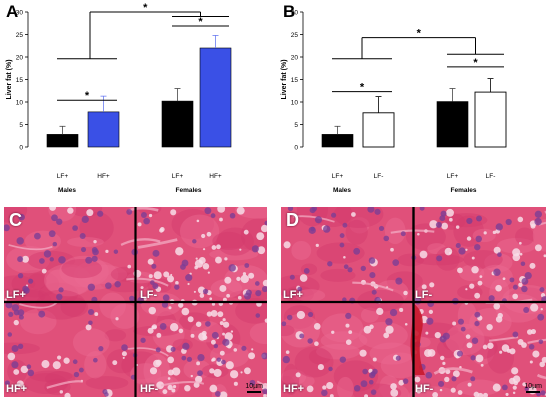 The image size is (550, 402). I want to click on y-tick-label: 15, so click(295, 80).